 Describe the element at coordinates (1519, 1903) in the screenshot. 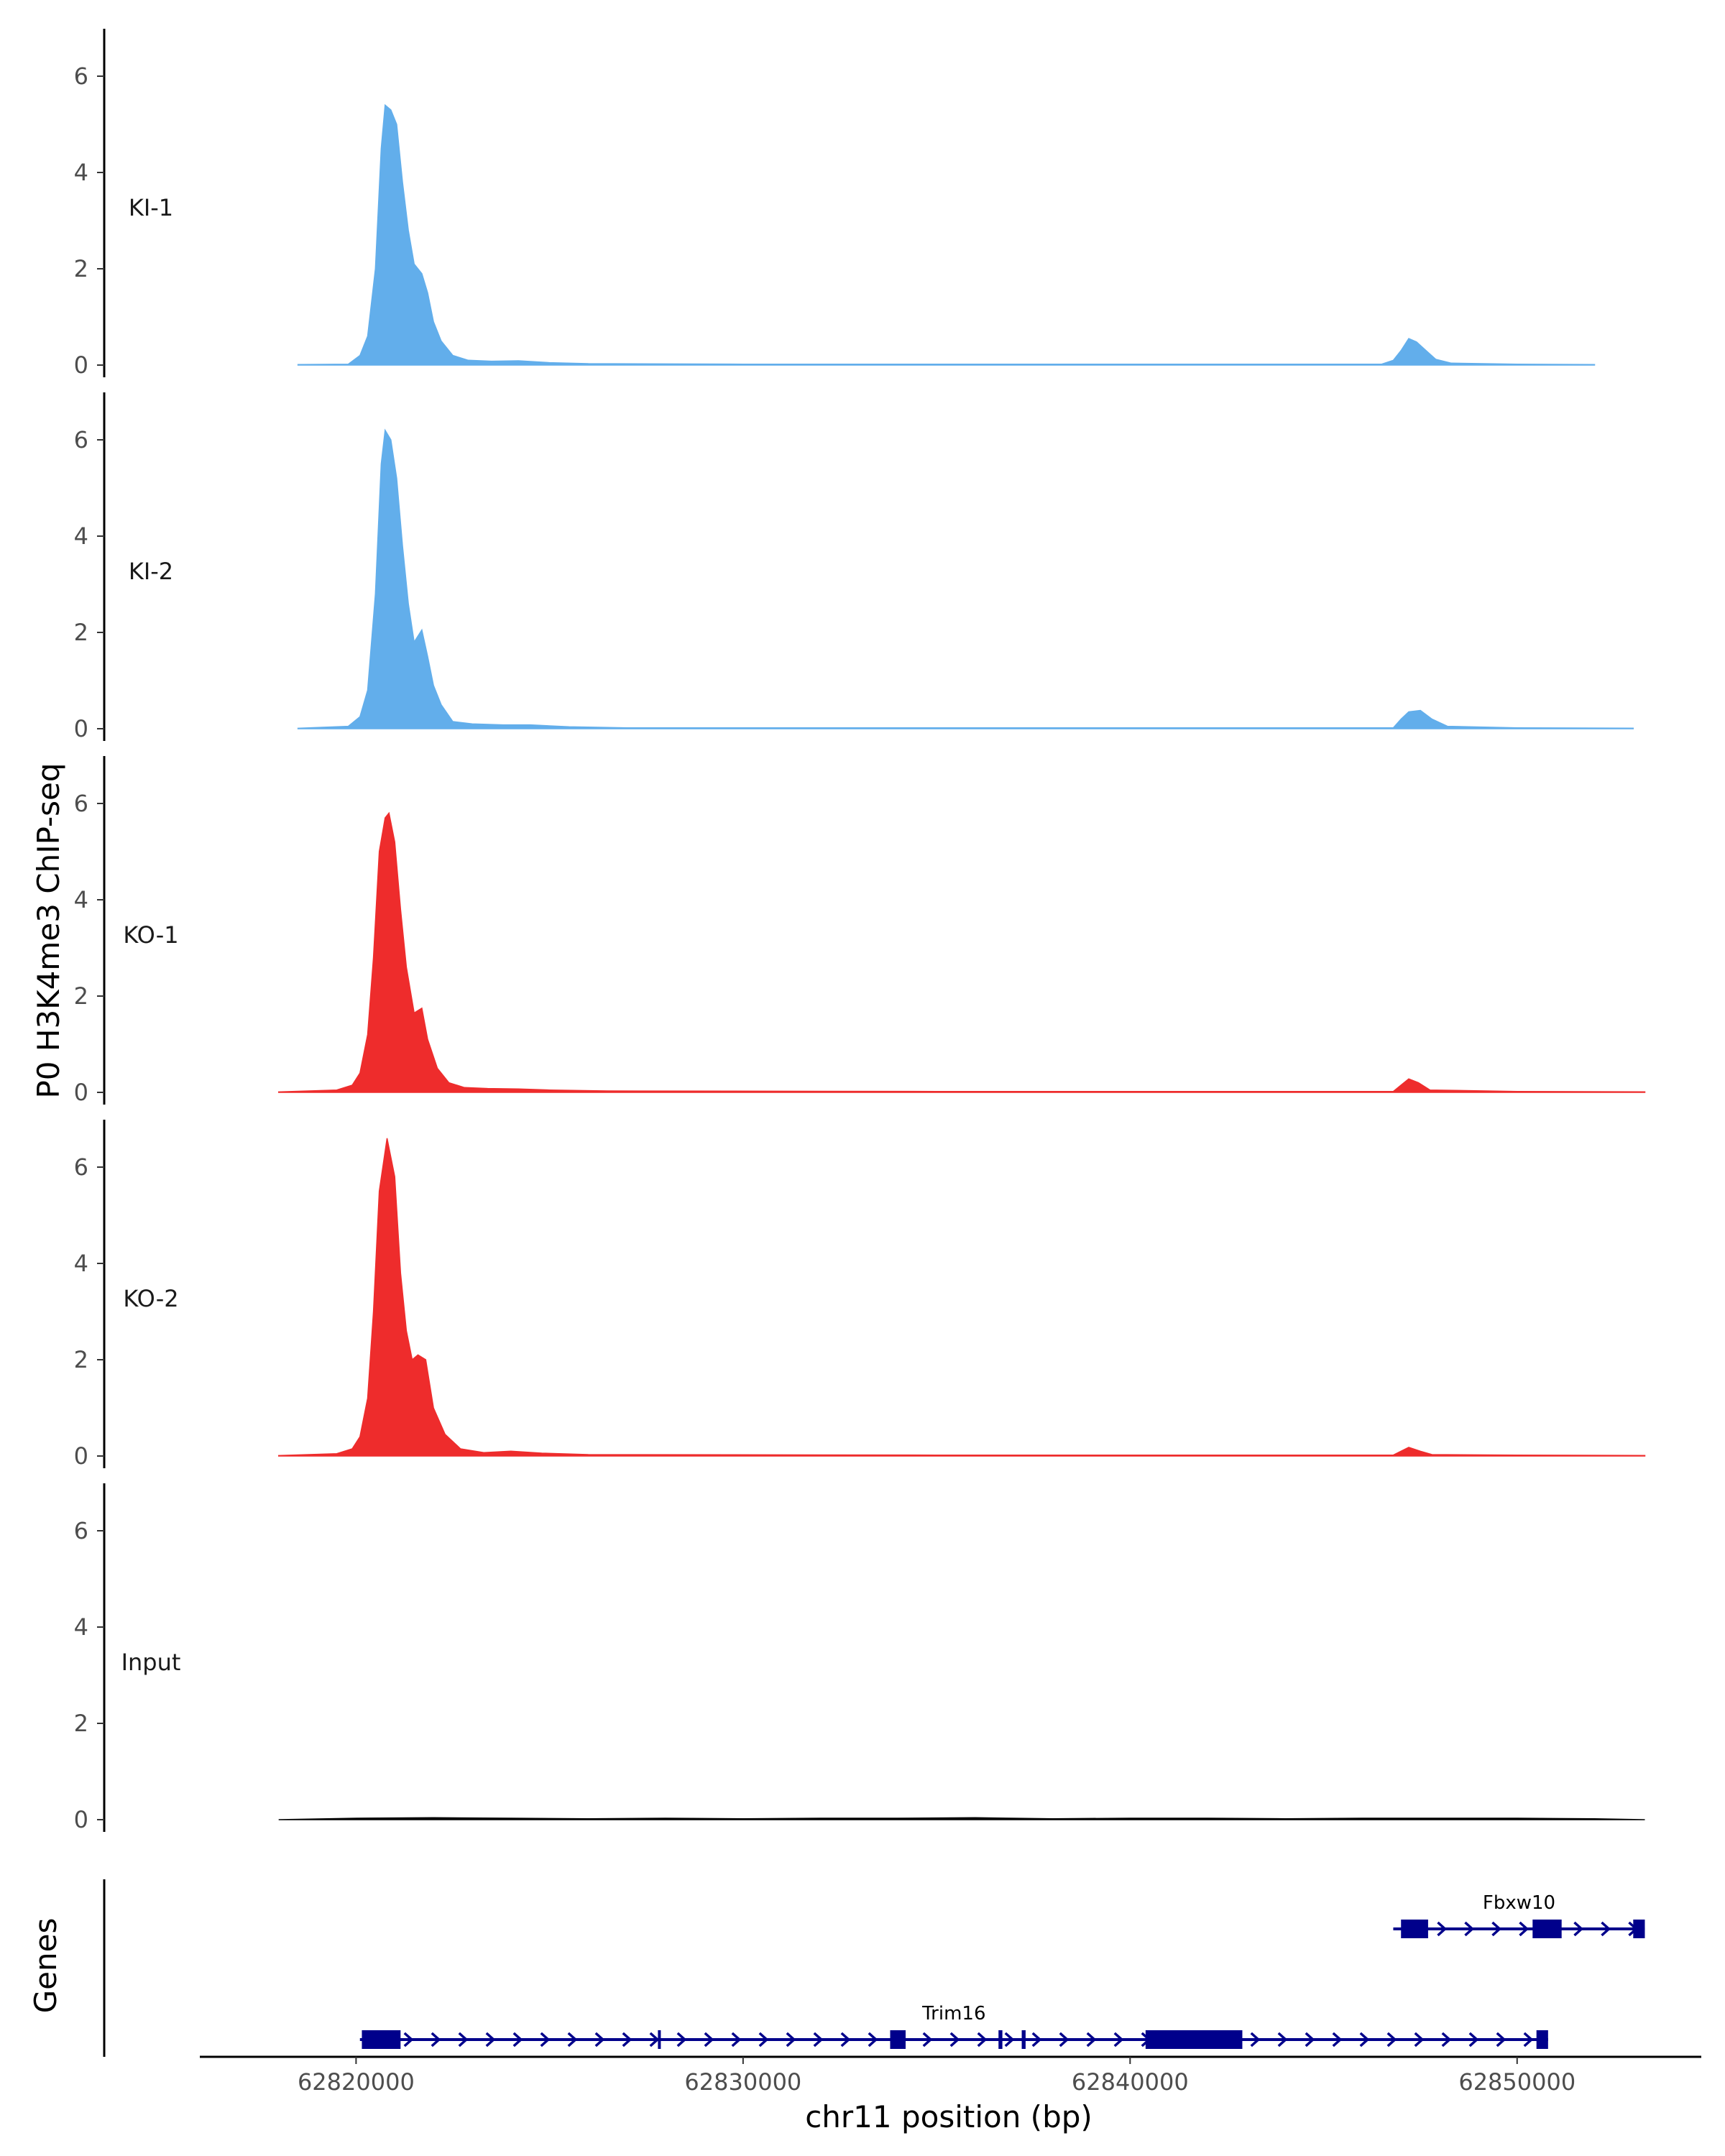

I see `gene-name-label: Fbxw10` at that location.